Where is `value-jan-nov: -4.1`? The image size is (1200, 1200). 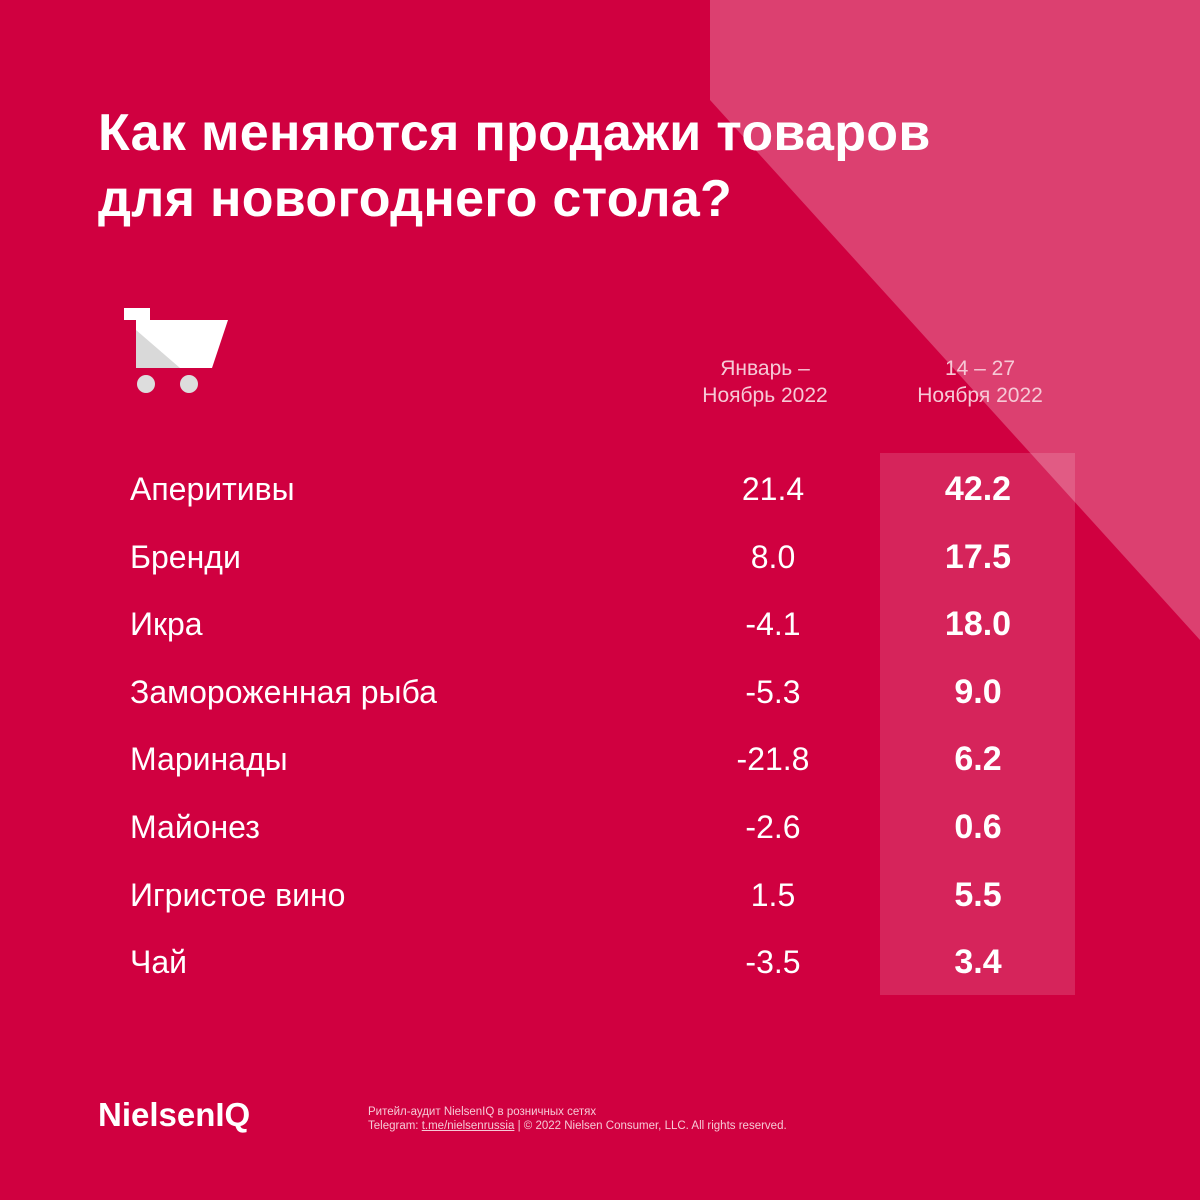 value-jan-nov: -4.1 is located at coordinates (773, 624).